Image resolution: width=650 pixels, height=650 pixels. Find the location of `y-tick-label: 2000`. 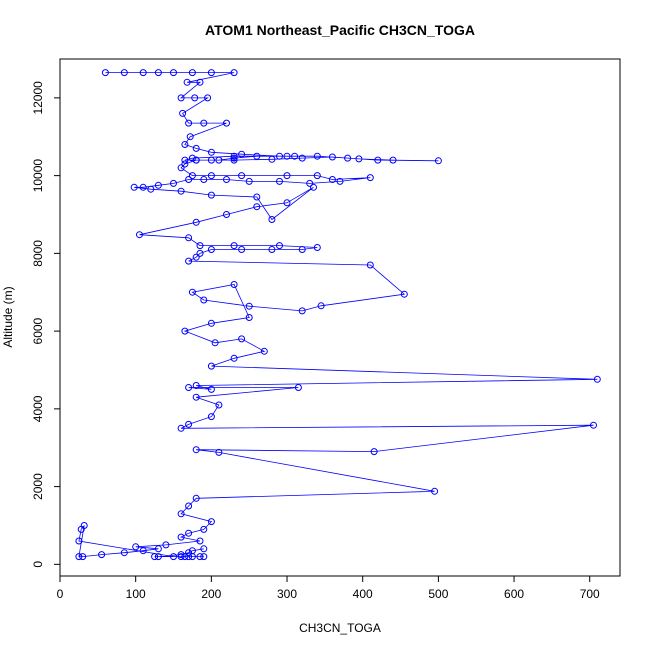

y-tick-label: 2000 is located at coordinates (38, 486).